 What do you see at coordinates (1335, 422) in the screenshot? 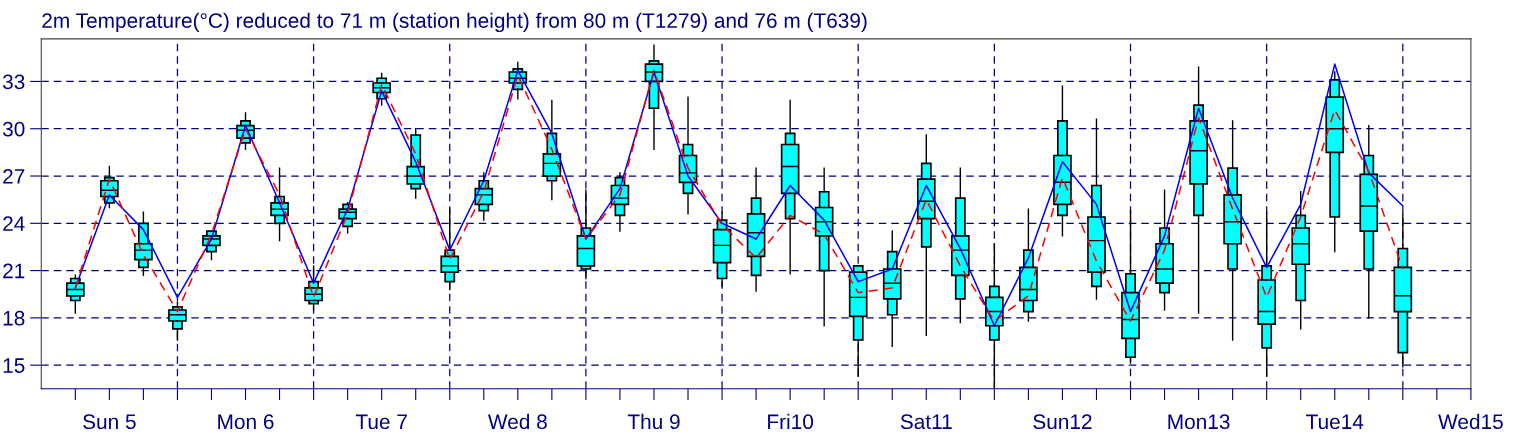
I see `x-tick-label: Tue14` at bounding box center [1335, 422].